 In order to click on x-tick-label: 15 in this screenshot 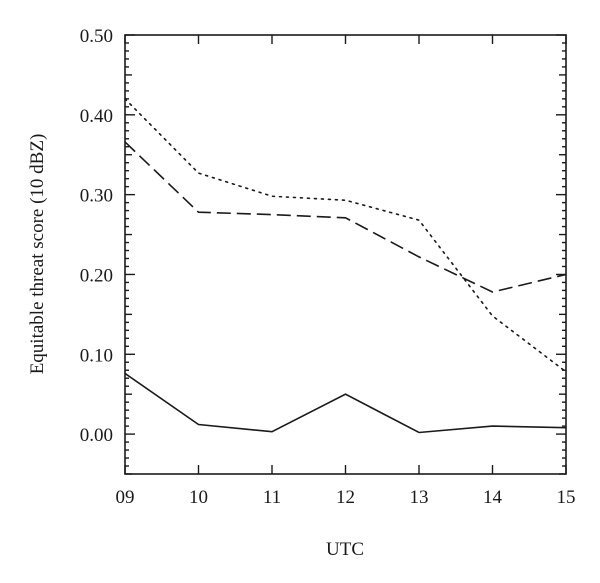, I will do `click(566, 497)`.